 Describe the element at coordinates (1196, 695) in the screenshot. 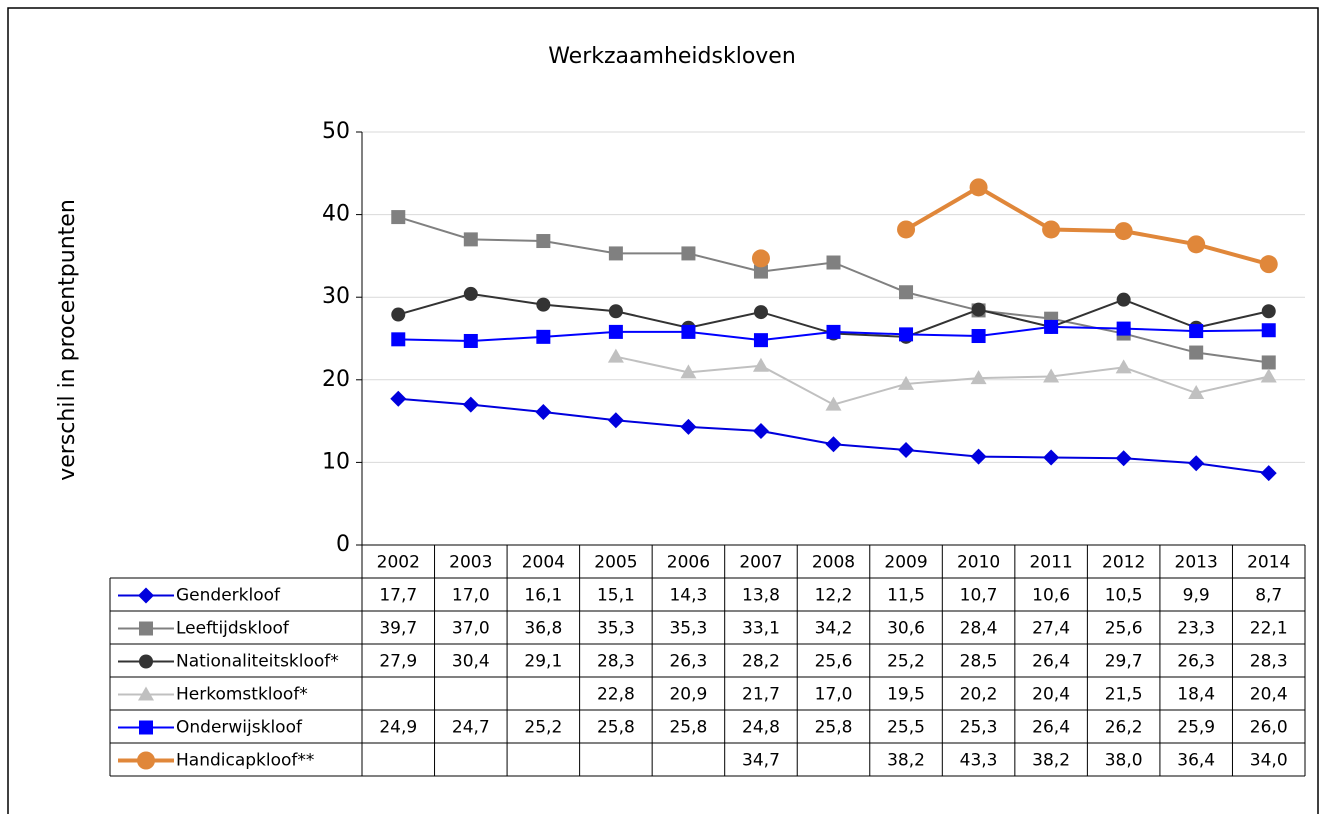

I see `data-label: 18,4` at that location.